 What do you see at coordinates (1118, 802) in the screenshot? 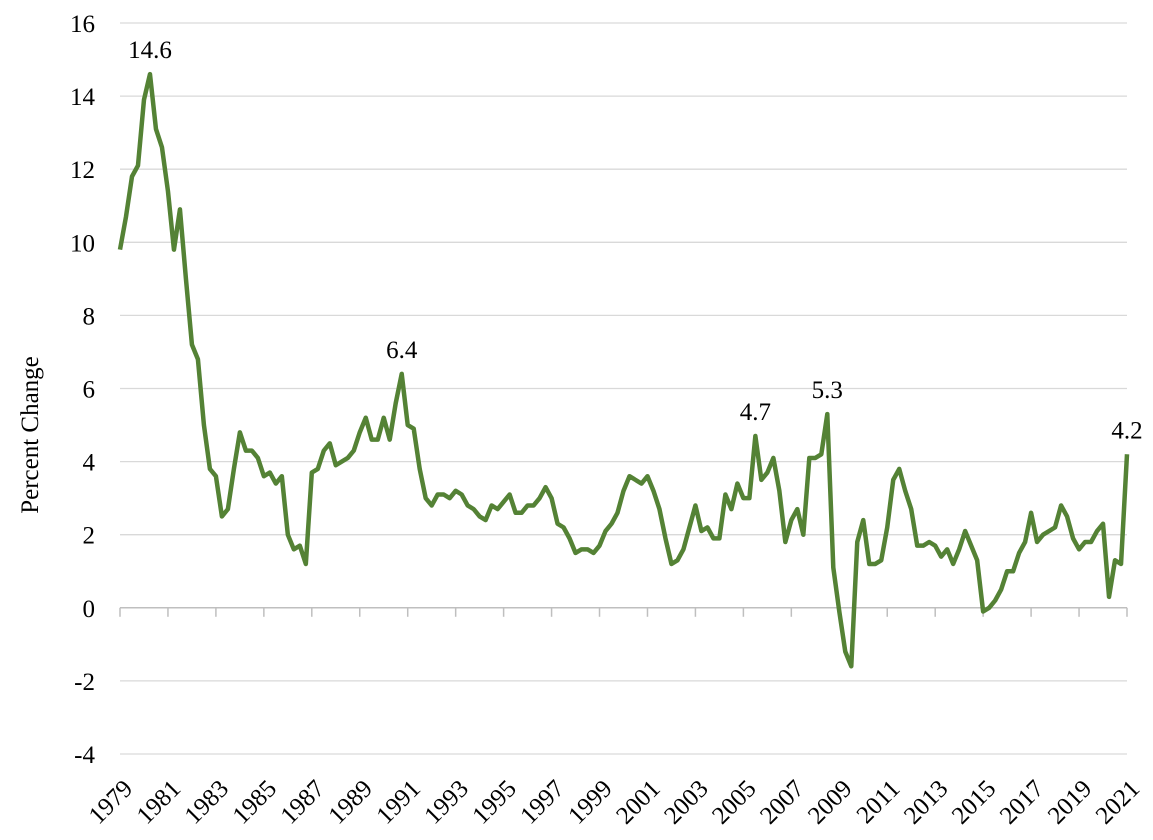
I see `x-tick-label: 2021` at bounding box center [1118, 802].